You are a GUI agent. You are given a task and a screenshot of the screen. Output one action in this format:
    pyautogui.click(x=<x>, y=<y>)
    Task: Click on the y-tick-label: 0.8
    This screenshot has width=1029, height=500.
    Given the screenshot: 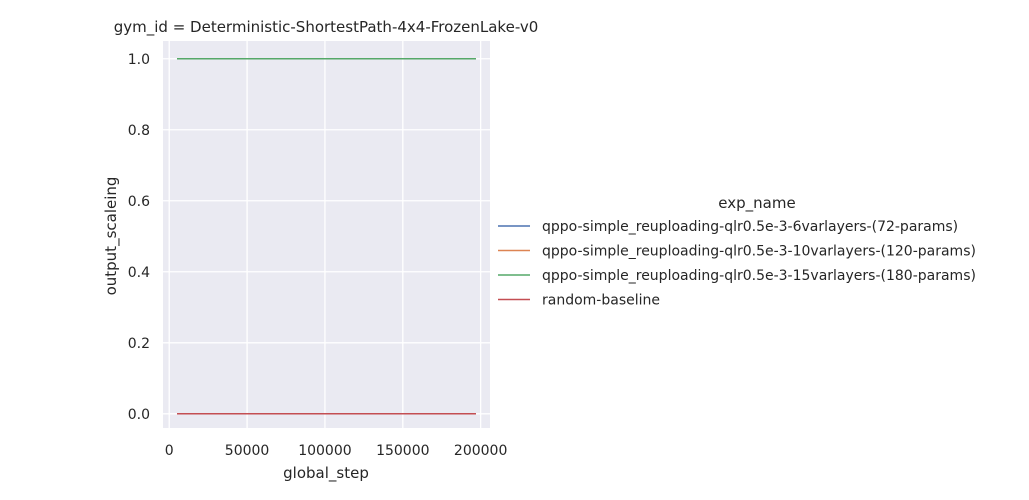 What is the action you would take?
    pyautogui.click(x=139, y=131)
    